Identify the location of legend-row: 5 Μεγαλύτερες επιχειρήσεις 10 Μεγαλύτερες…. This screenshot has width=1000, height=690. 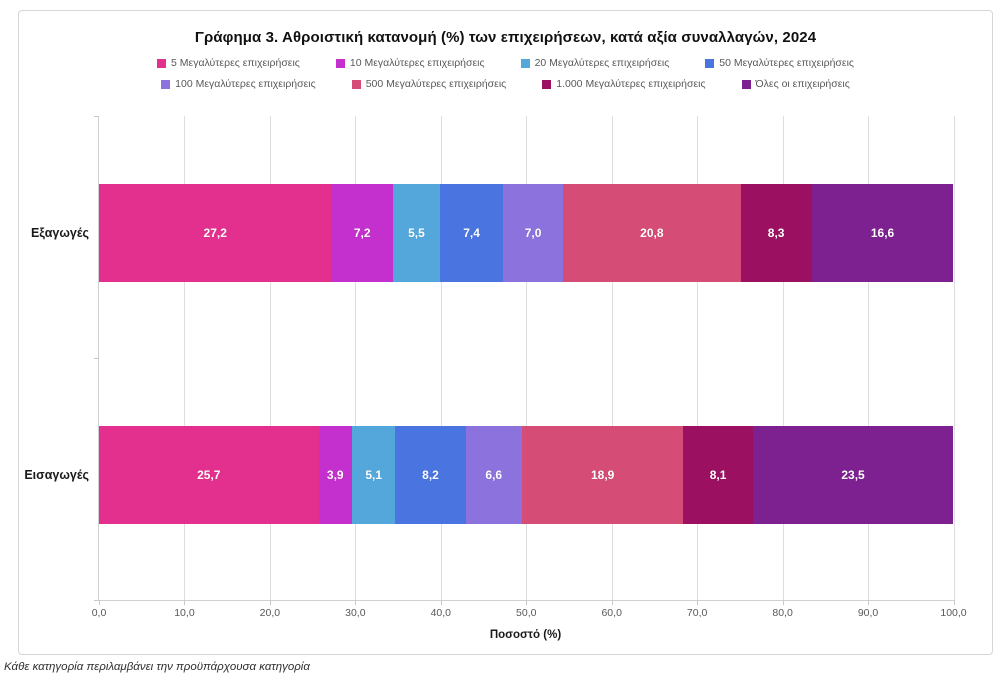
(505, 63).